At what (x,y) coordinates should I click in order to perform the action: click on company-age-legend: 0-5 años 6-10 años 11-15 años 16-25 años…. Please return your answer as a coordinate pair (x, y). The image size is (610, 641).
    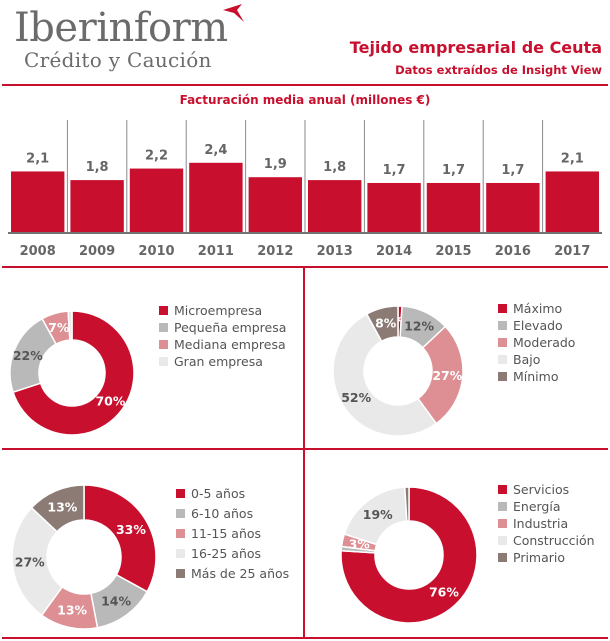
    Looking at the image, I should click on (232, 533).